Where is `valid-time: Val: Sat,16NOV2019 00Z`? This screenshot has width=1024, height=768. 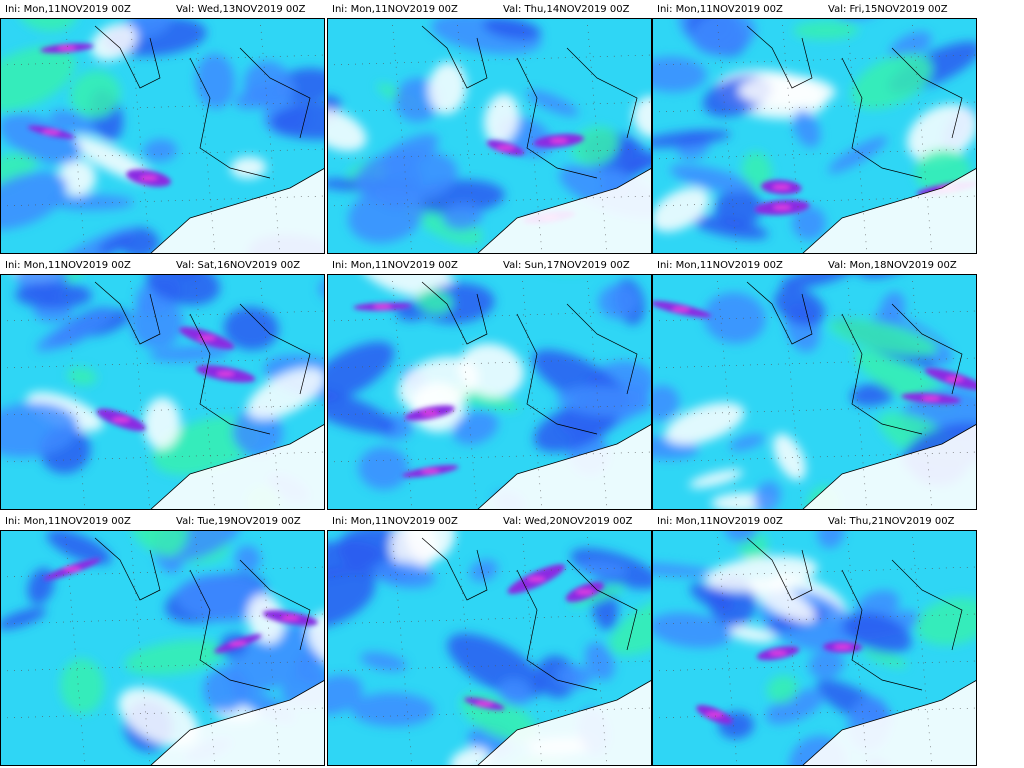 valid-time: Val: Sat,16NOV2019 00Z is located at coordinates (238, 265).